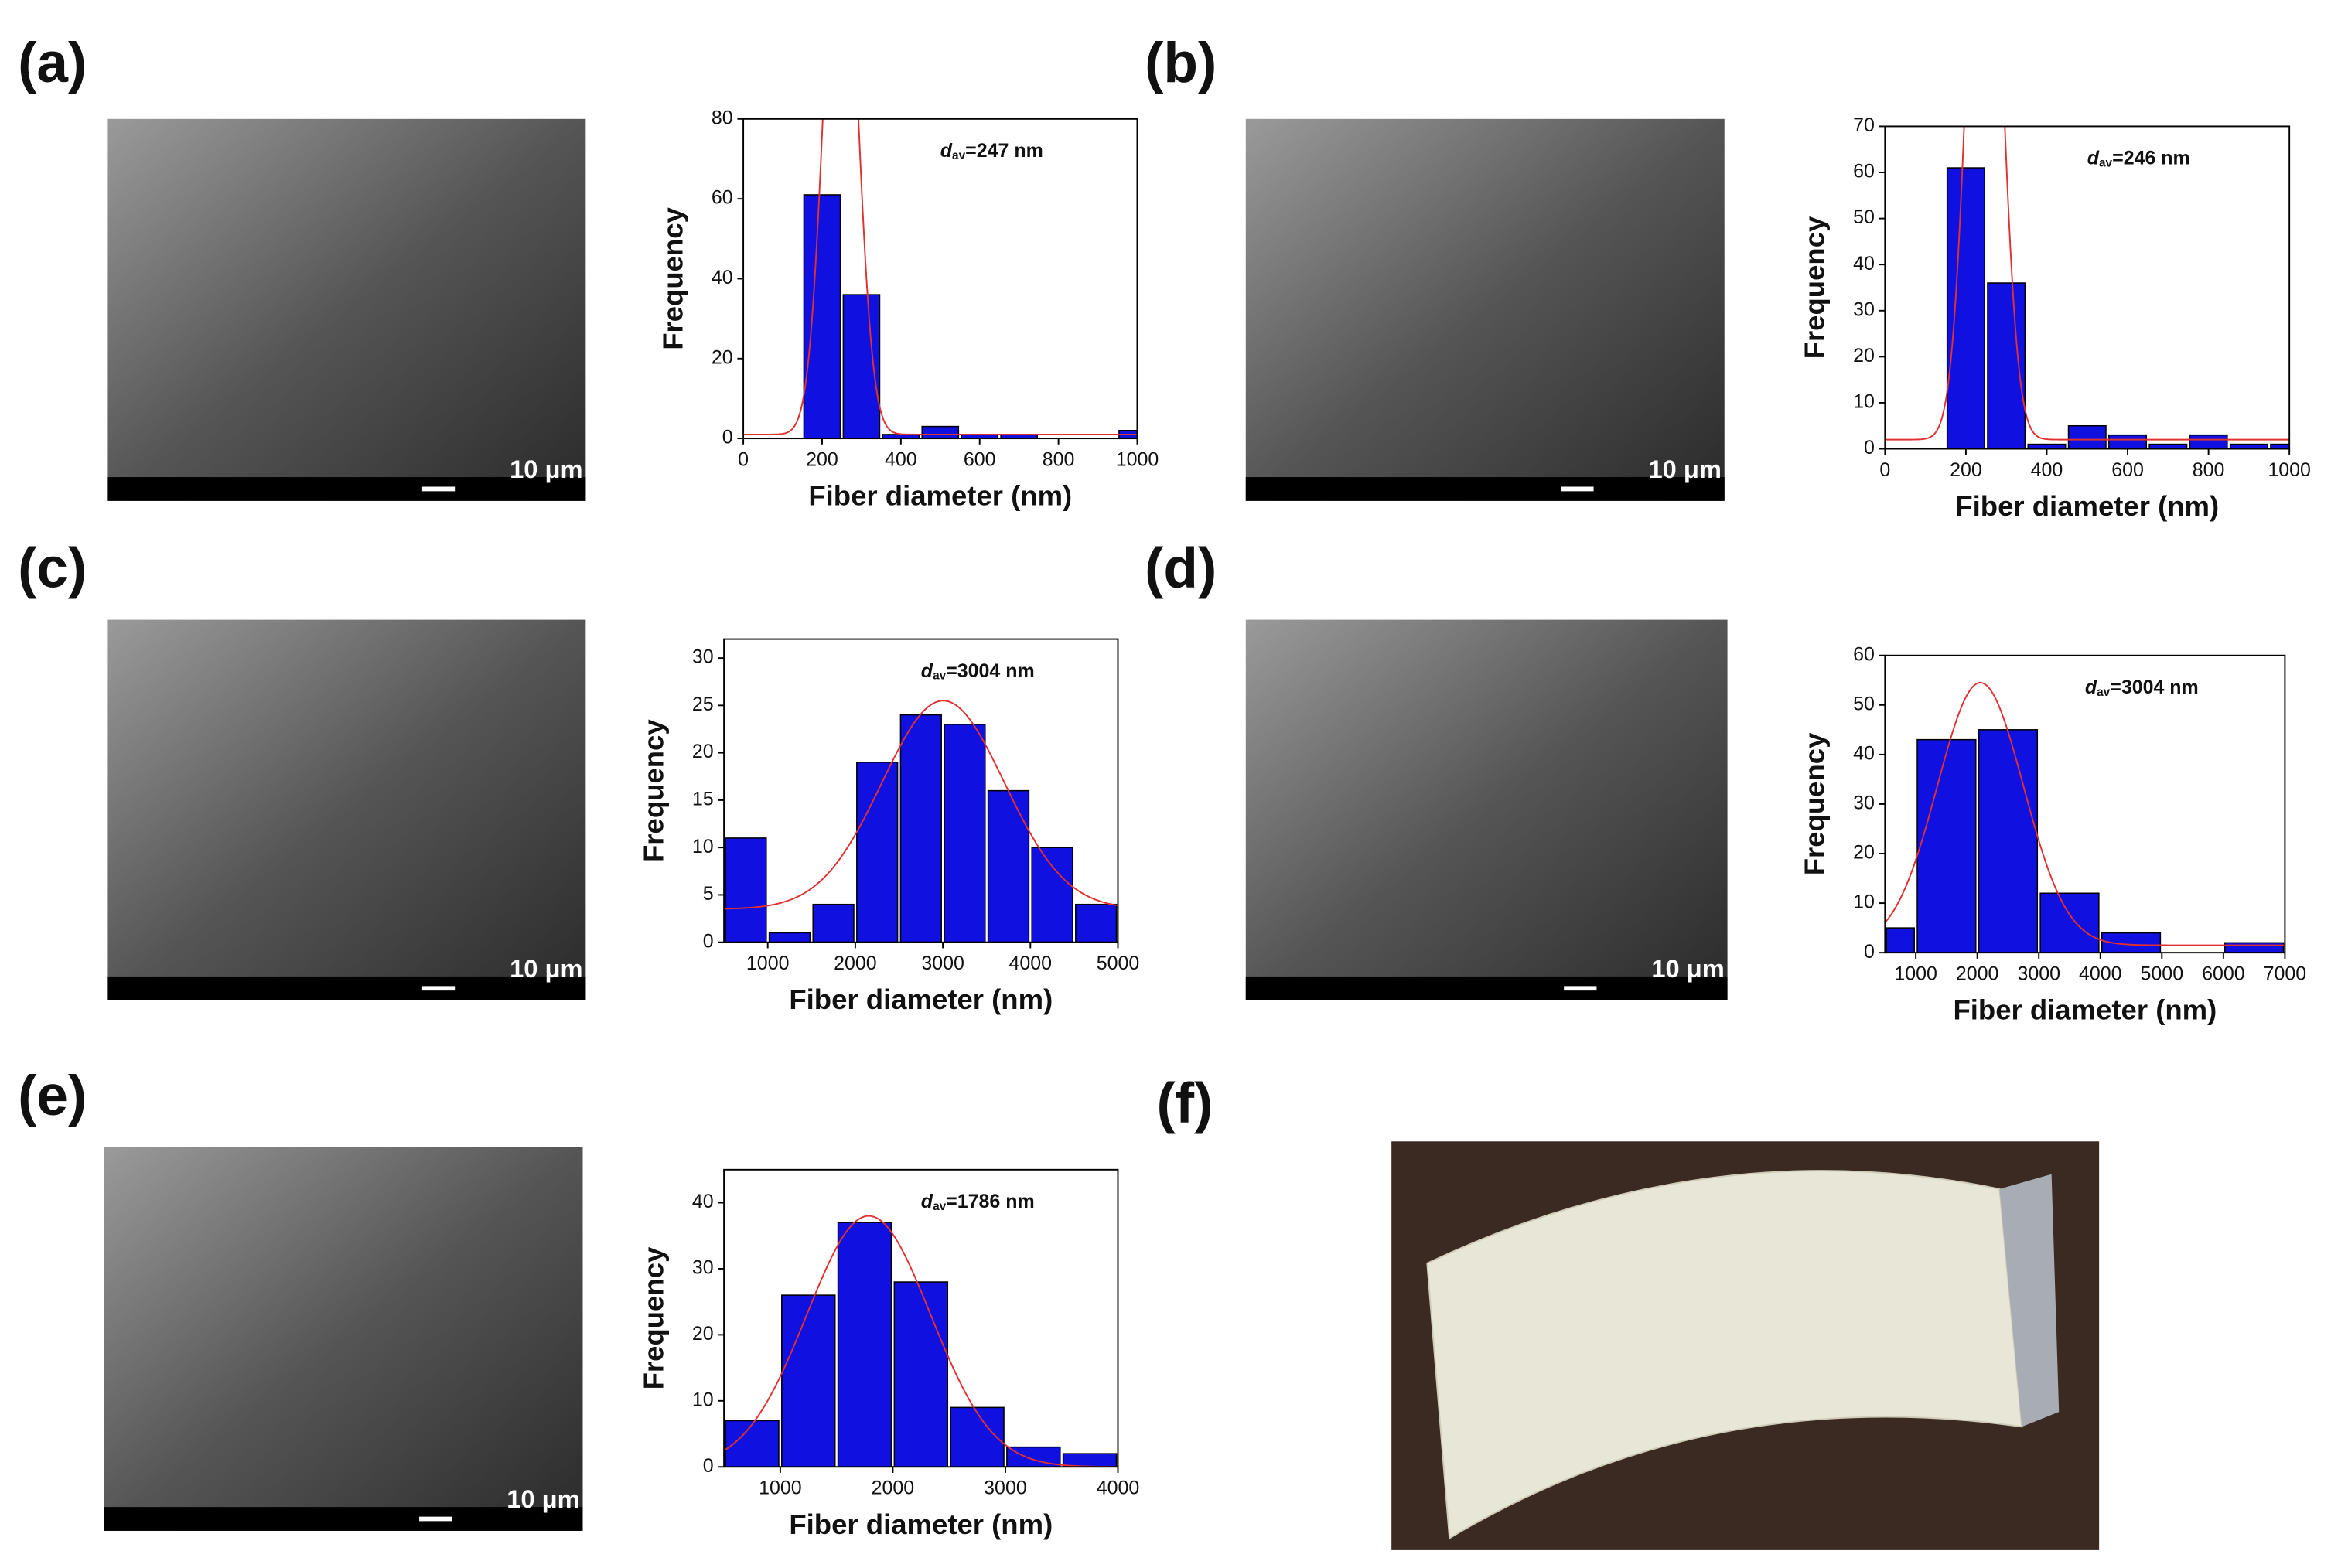 This screenshot has width=2331, height=1568. What do you see at coordinates (52, 63) in the screenshot?
I see `panel-label: (a)` at bounding box center [52, 63].